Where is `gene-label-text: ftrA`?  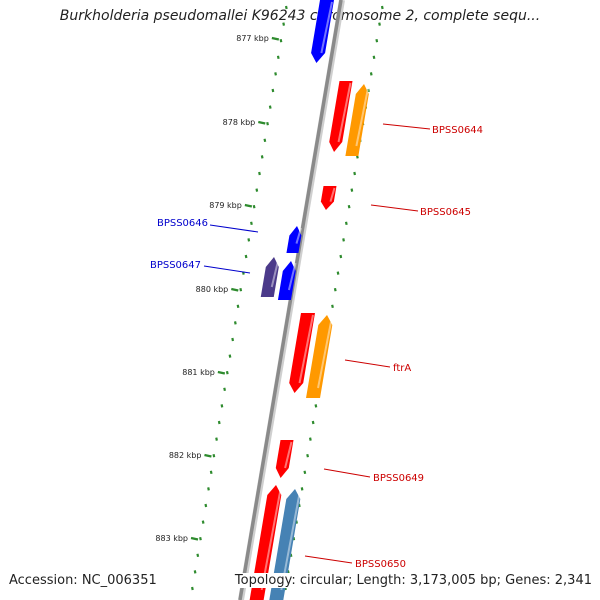 gene-label-text: ftrA is located at coordinates (402, 368).